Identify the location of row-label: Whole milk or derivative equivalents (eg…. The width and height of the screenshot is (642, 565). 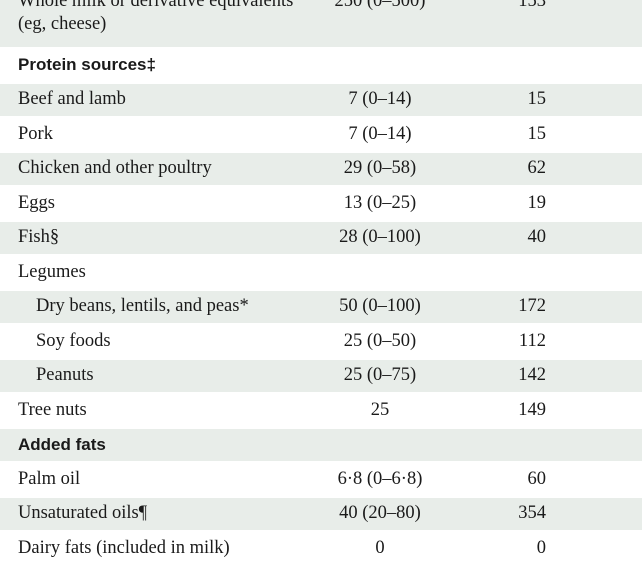
(155, 23).